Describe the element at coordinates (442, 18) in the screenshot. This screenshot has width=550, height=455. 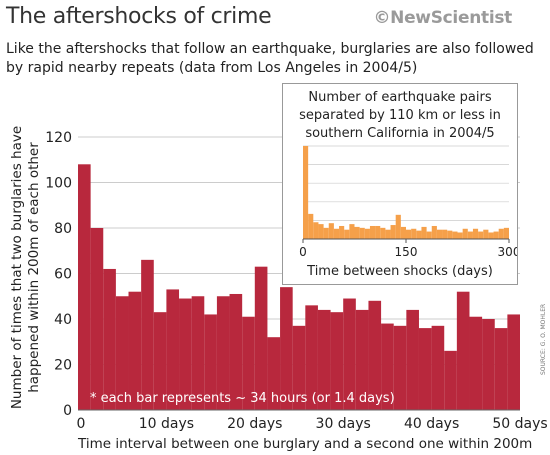
I see `brand-logo: ©NewScientist` at that location.